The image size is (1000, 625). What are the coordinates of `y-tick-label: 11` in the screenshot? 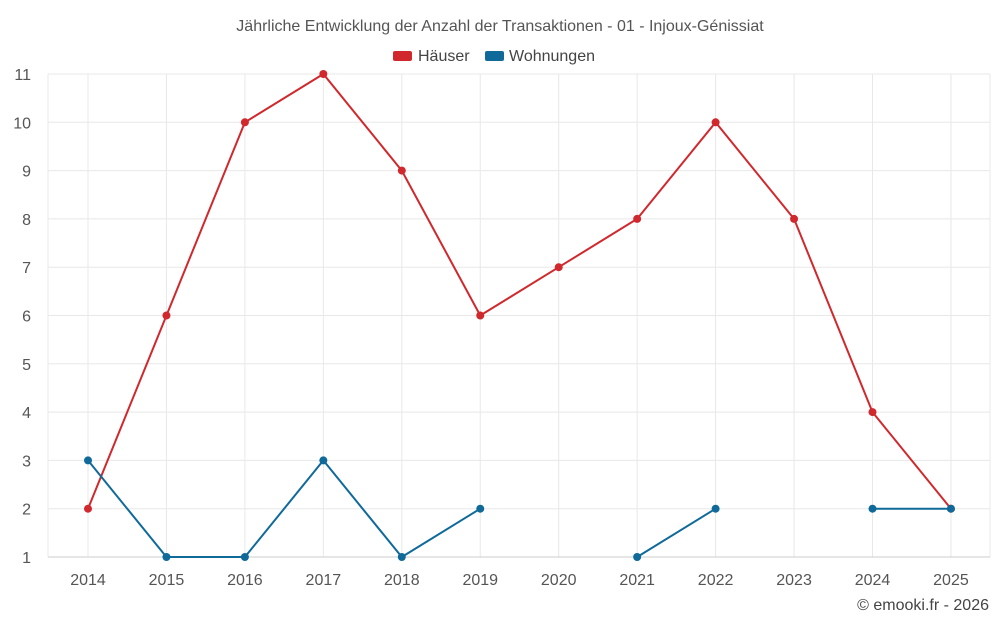 It's located at (22, 75).